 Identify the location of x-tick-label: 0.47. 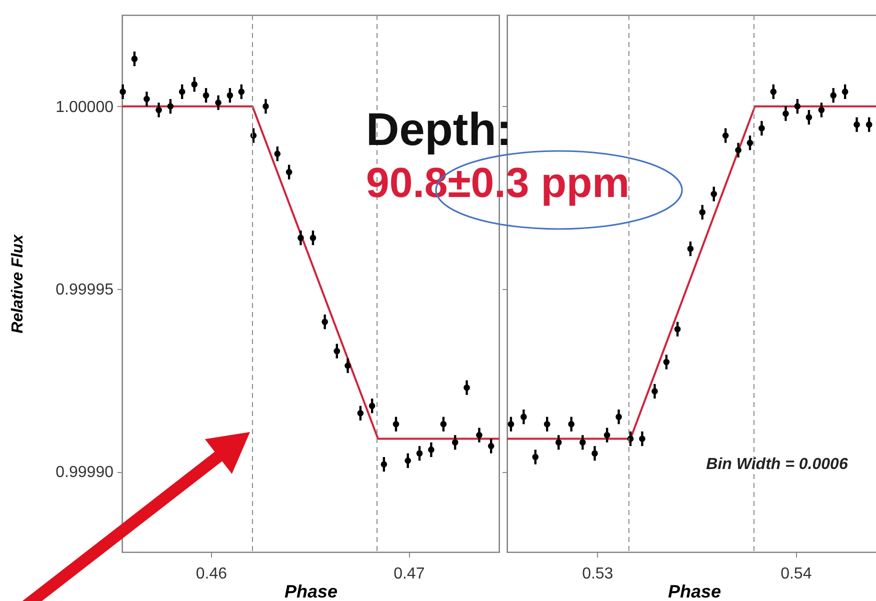
(409, 574).